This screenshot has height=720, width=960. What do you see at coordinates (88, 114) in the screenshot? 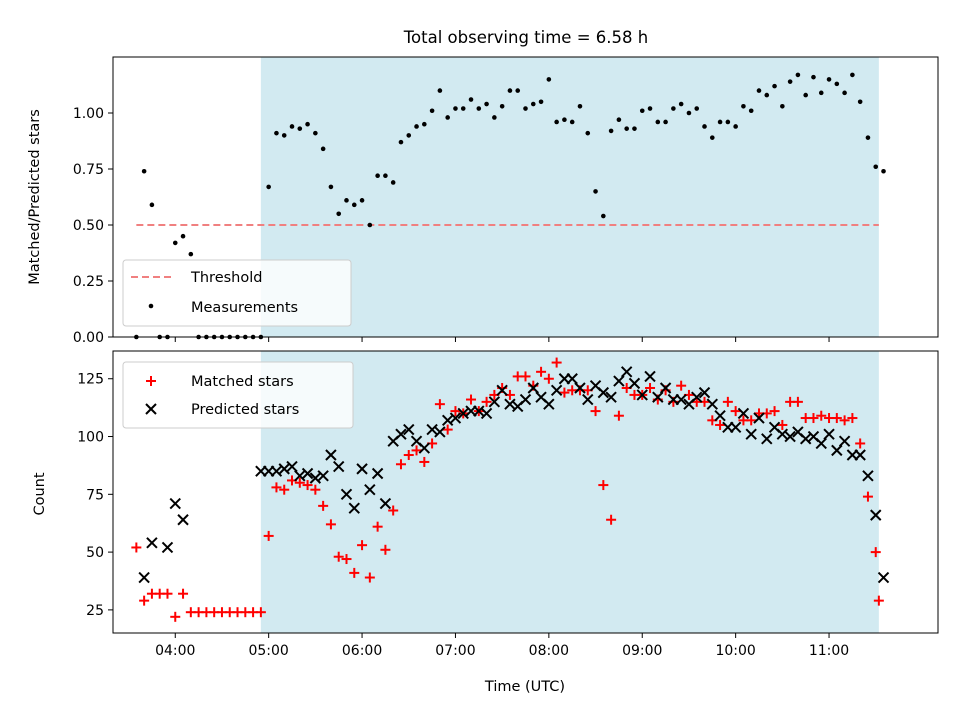
I see `y-tick-label: 1.00` at bounding box center [88, 114].